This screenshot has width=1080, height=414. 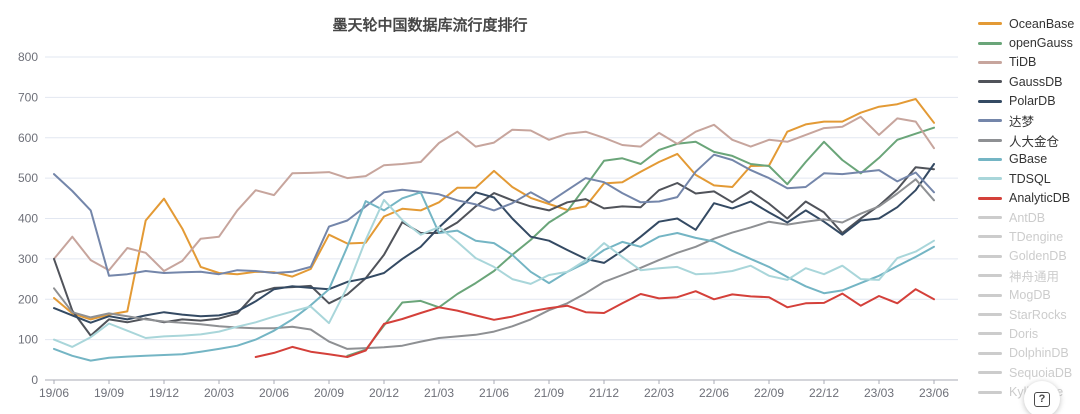 I want to click on legend-item-GBase: GBase, so click(x=1029, y=159).